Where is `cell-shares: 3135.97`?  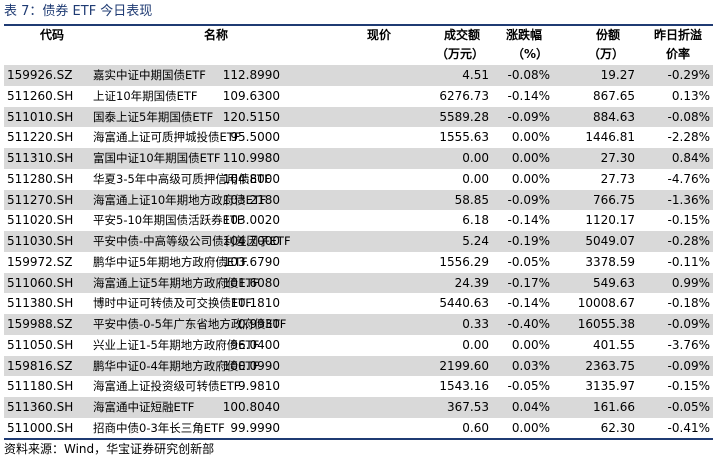 cell-shares: 3135.97 is located at coordinates (610, 386).